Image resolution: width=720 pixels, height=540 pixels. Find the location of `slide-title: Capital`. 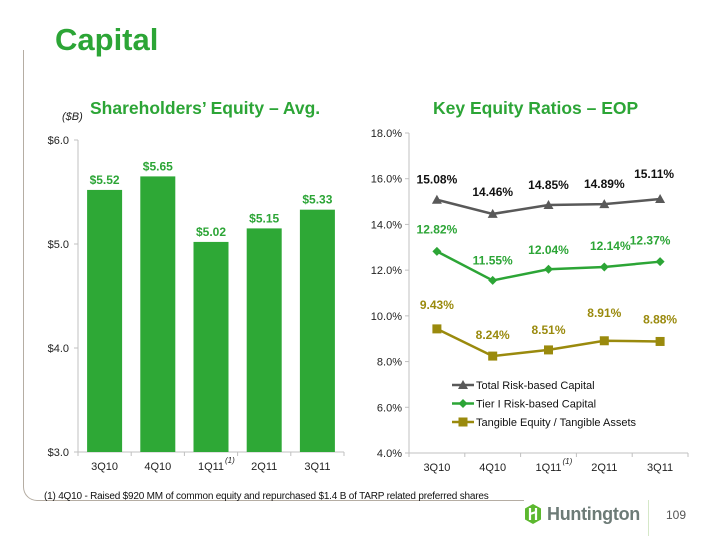

slide-title: Capital is located at coordinates (107, 39).